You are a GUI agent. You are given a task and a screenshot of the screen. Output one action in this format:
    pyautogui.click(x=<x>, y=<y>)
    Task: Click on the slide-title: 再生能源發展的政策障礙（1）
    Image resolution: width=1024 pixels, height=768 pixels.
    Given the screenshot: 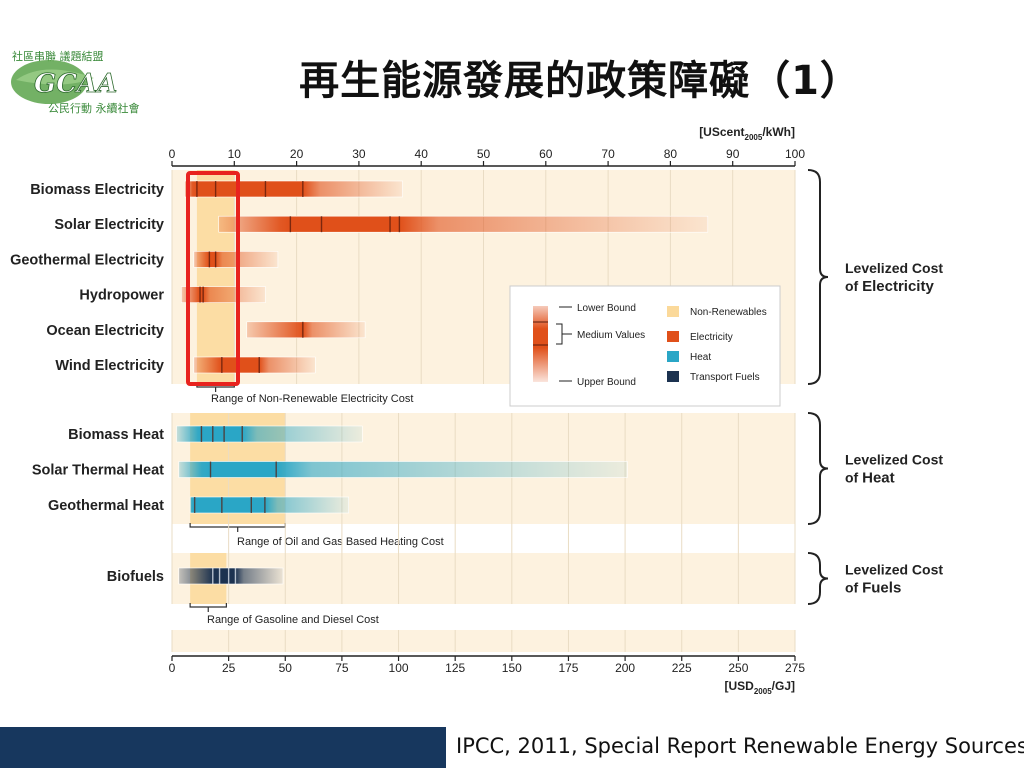 What is the action you would take?
    pyautogui.click(x=580, y=81)
    